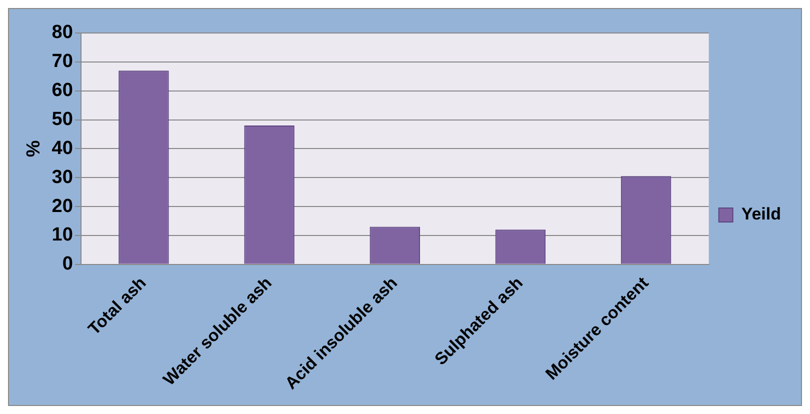 This screenshot has width=810, height=414. What do you see at coordinates (62, 33) in the screenshot?
I see `y-tick-label: 80` at bounding box center [62, 33].